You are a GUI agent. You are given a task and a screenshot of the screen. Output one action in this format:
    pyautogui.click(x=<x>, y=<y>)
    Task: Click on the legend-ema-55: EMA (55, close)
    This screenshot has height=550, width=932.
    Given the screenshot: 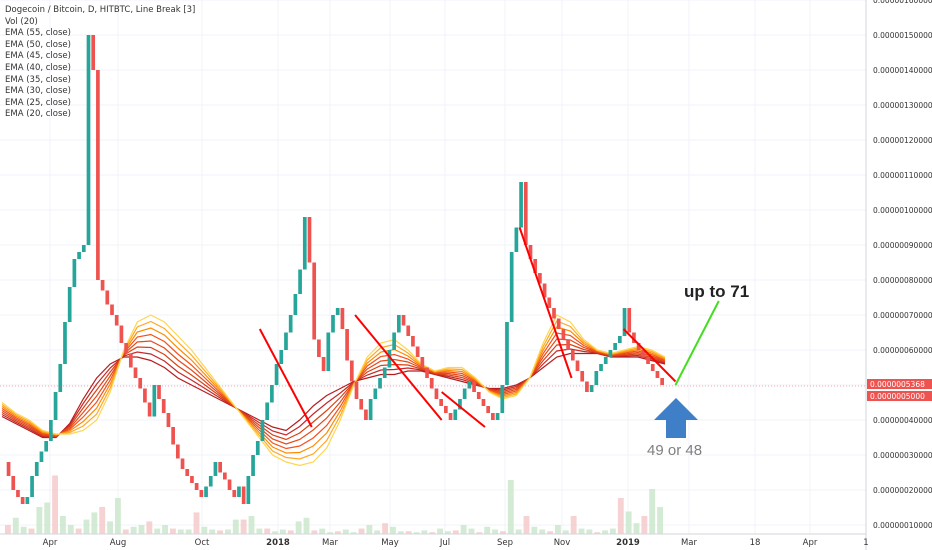 What is the action you would take?
    pyautogui.click(x=38, y=33)
    